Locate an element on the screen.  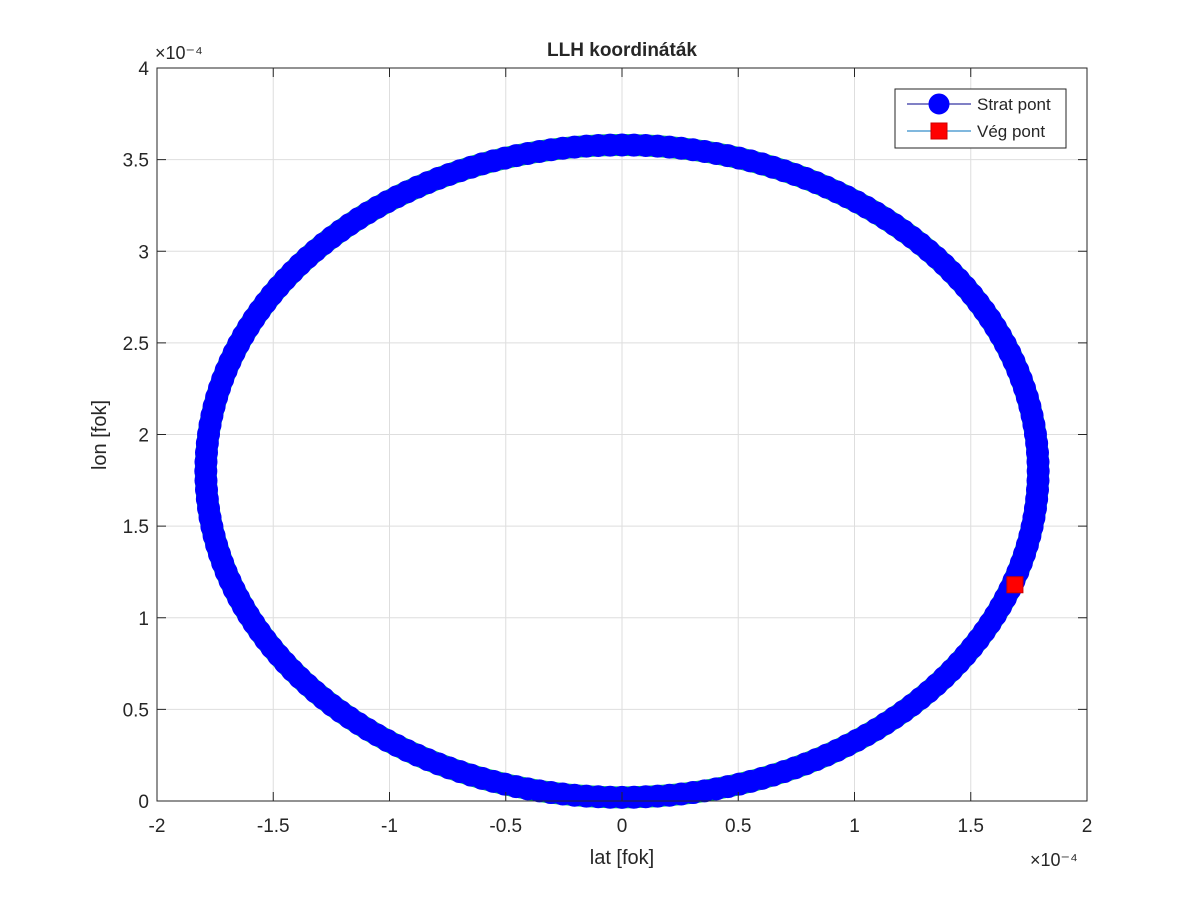
y-tick-label: 1 is located at coordinates (143, 619).